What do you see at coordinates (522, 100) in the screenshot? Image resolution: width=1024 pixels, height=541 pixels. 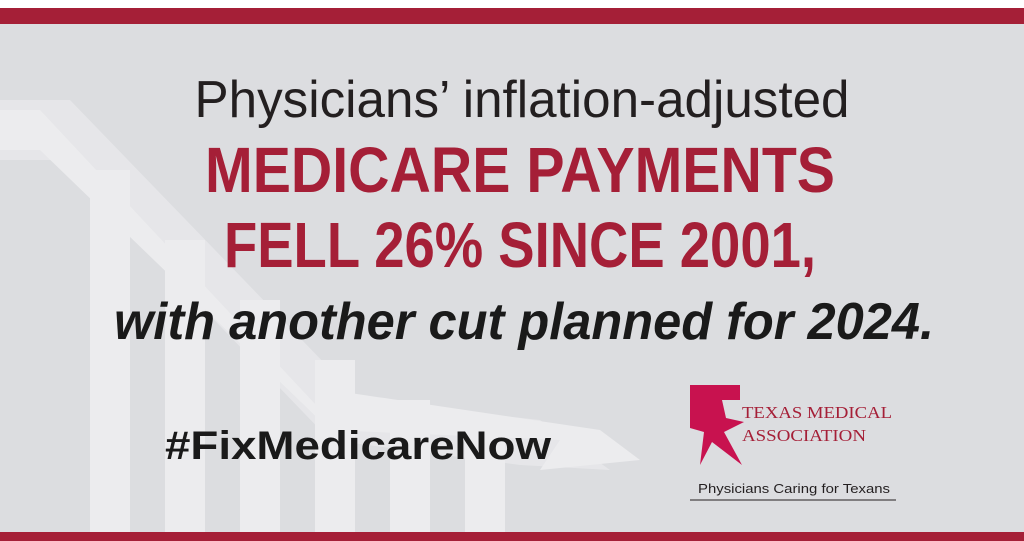 I see `headline-line: Physicians’ inflation-adjusted` at bounding box center [522, 100].